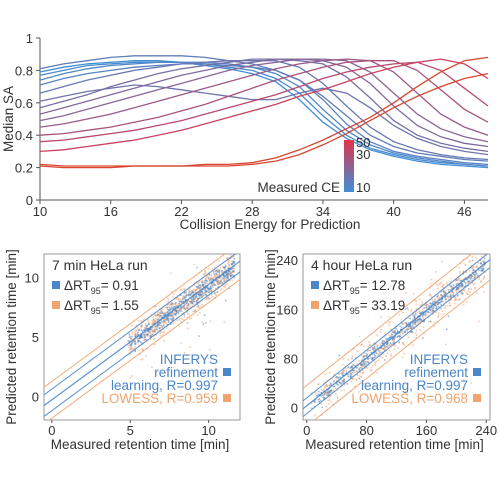 The height and width of the screenshot is (500, 500). I want to click on legend-swatch-lowess, so click(477, 398).